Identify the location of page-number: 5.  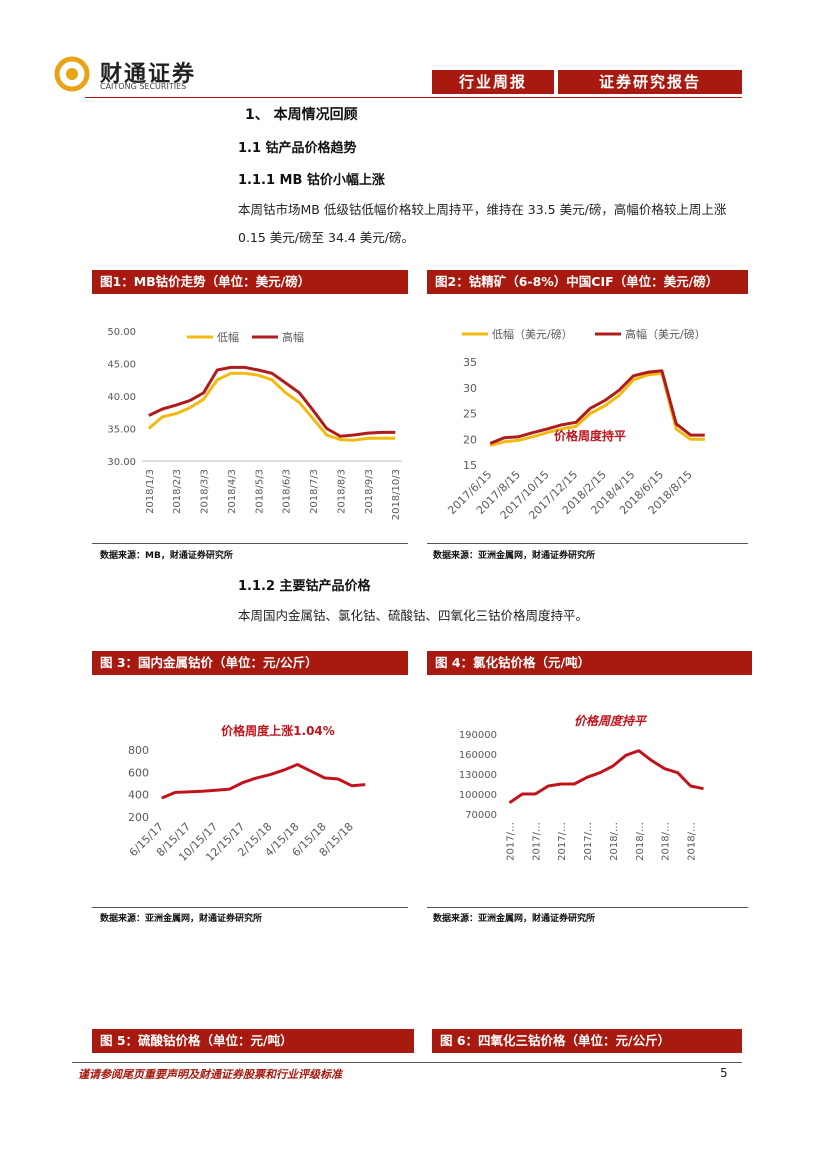
(724, 1073).